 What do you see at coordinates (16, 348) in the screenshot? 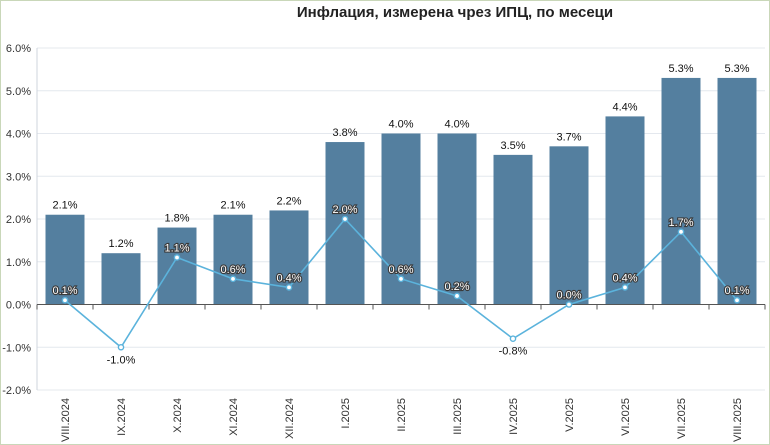
I see `y-tick-label: -1.0%` at bounding box center [16, 348].